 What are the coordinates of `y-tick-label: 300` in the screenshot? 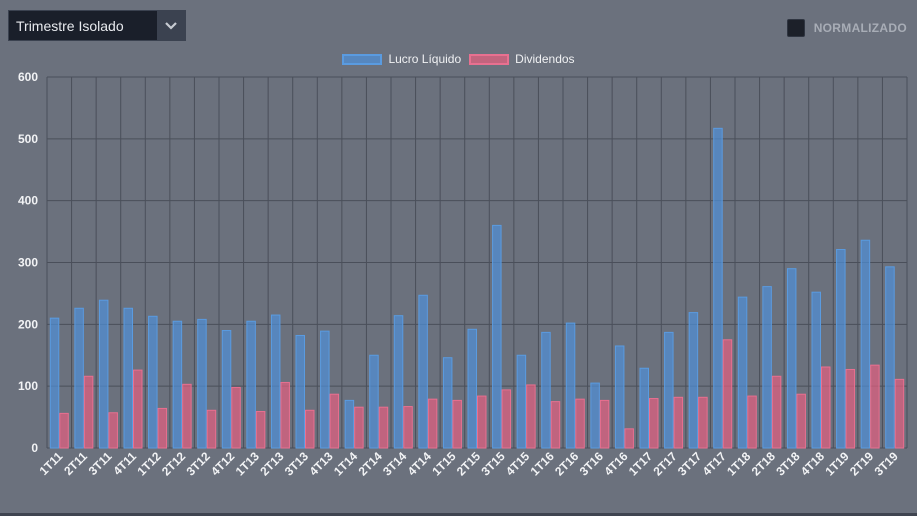 It's located at (28, 263).